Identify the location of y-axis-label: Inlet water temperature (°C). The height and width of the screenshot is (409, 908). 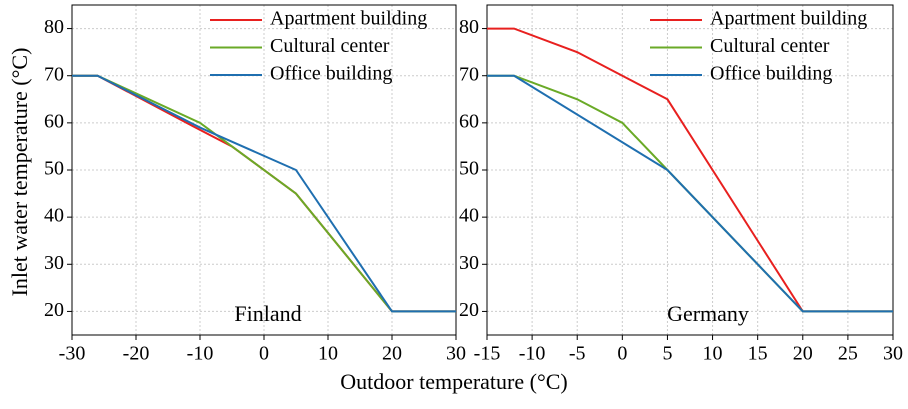
(19, 172).